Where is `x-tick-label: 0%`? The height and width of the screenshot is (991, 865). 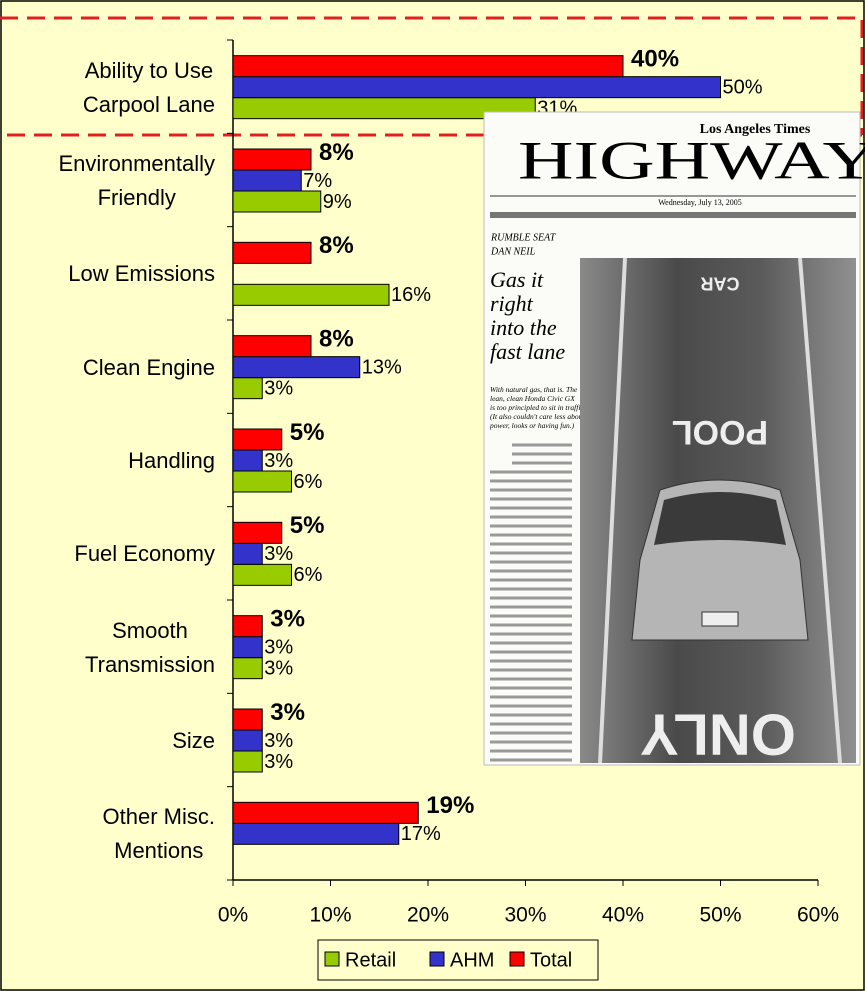 x-tick-label: 0% is located at coordinates (233, 915).